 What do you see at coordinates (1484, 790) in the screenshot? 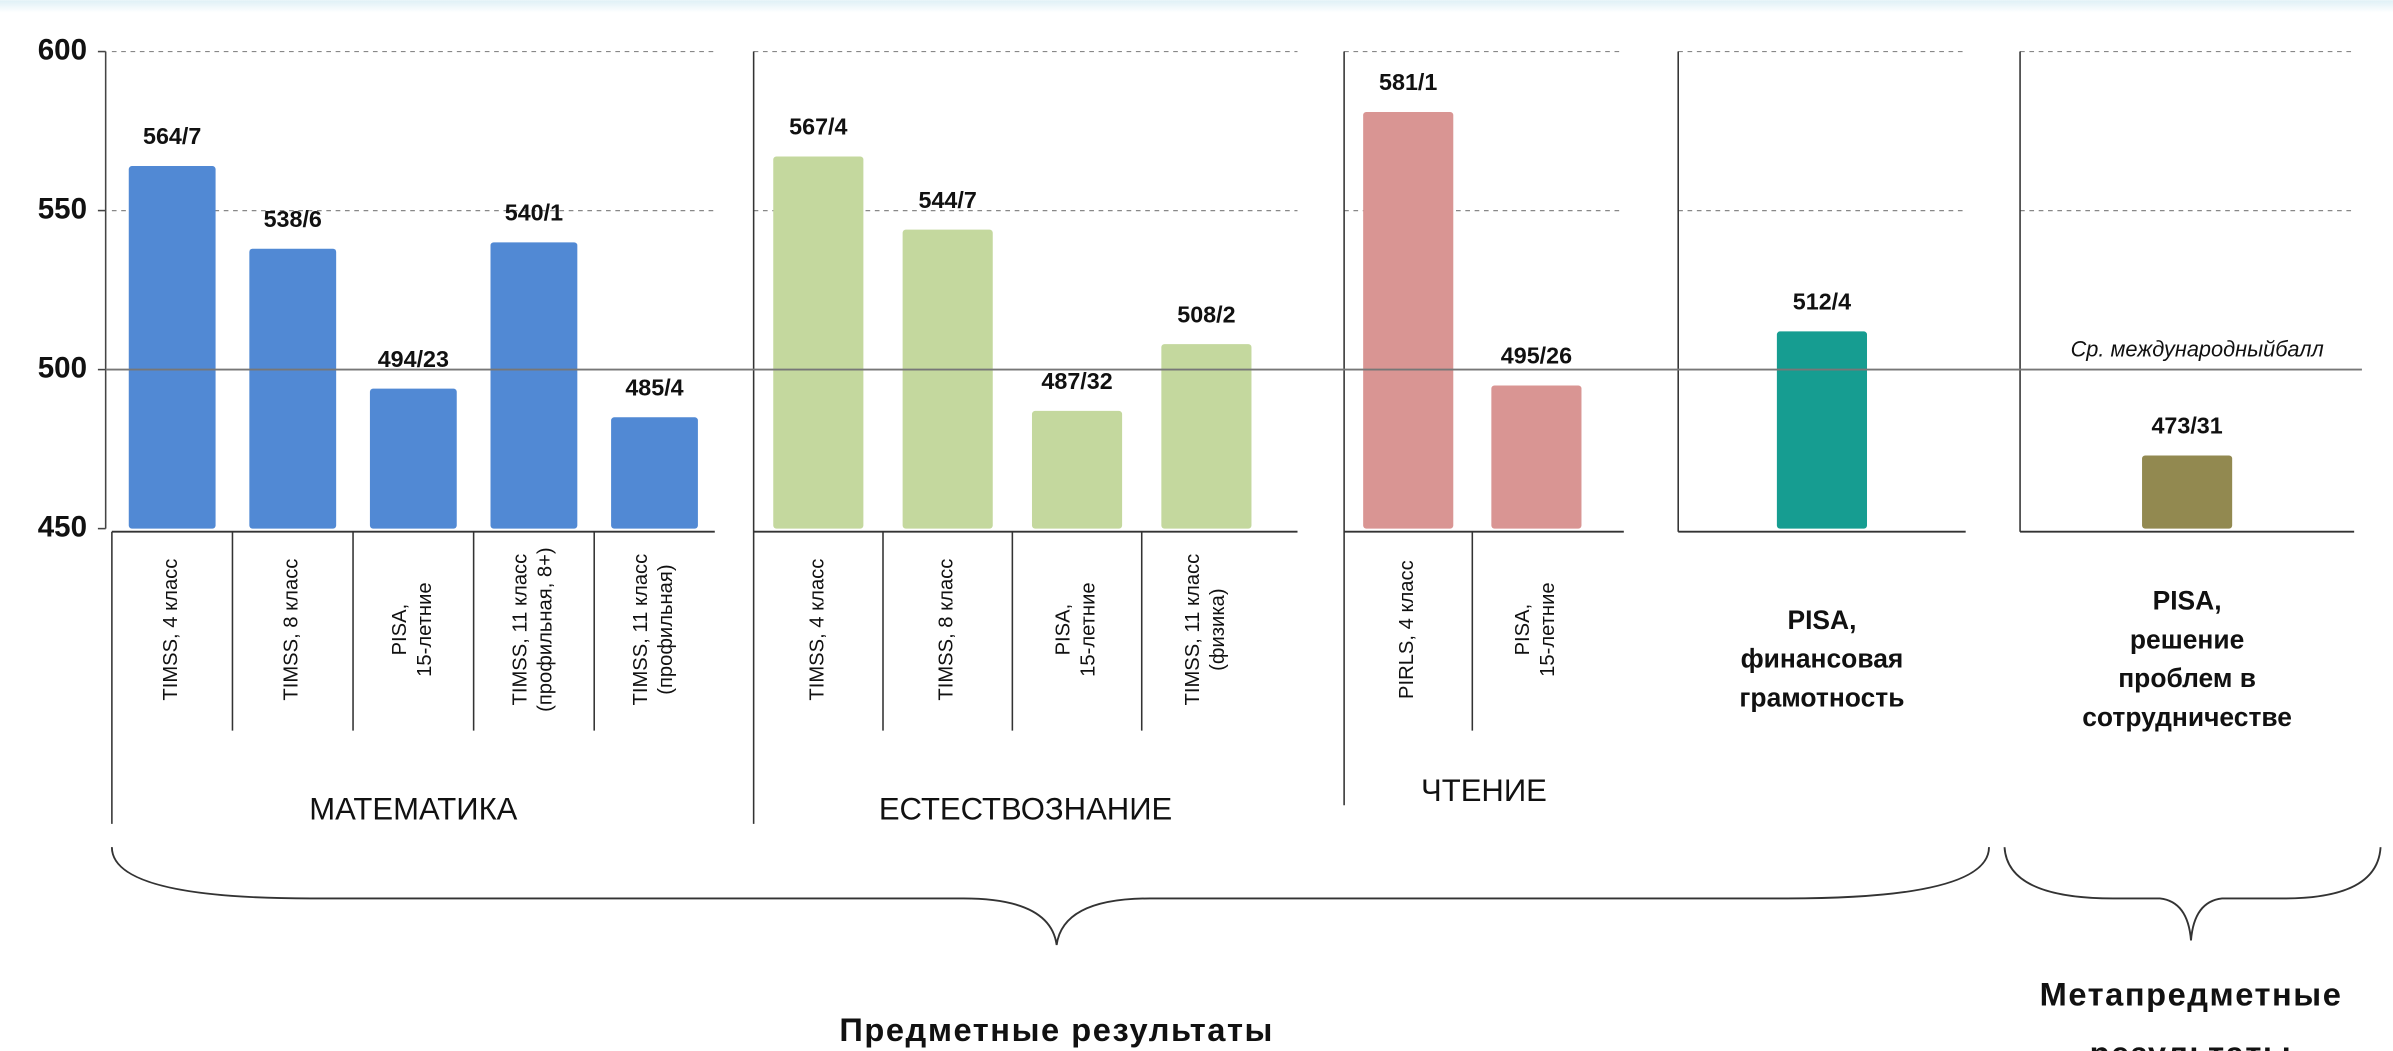
I see `group-label: ЧТЕНИЕ` at bounding box center [1484, 790].